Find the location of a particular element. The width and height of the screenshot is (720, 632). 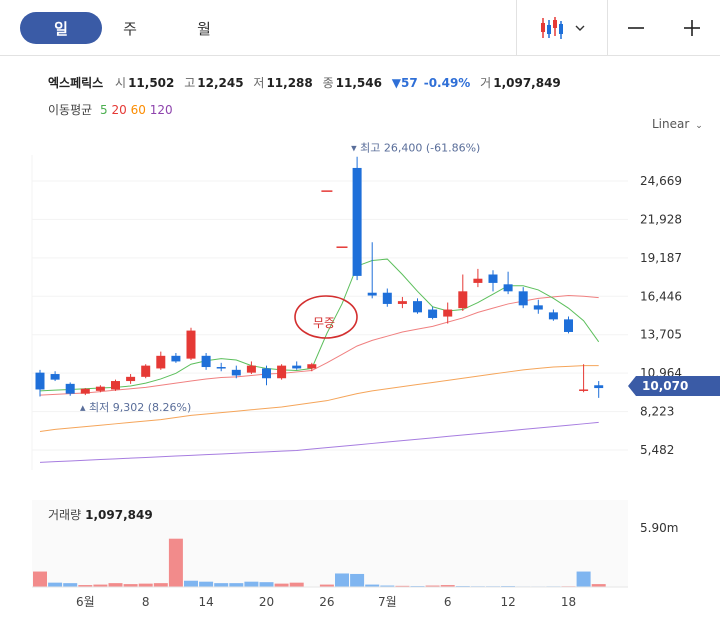

moving-average-legend: 이동평균 5 20 60 120 is located at coordinates (110, 109).